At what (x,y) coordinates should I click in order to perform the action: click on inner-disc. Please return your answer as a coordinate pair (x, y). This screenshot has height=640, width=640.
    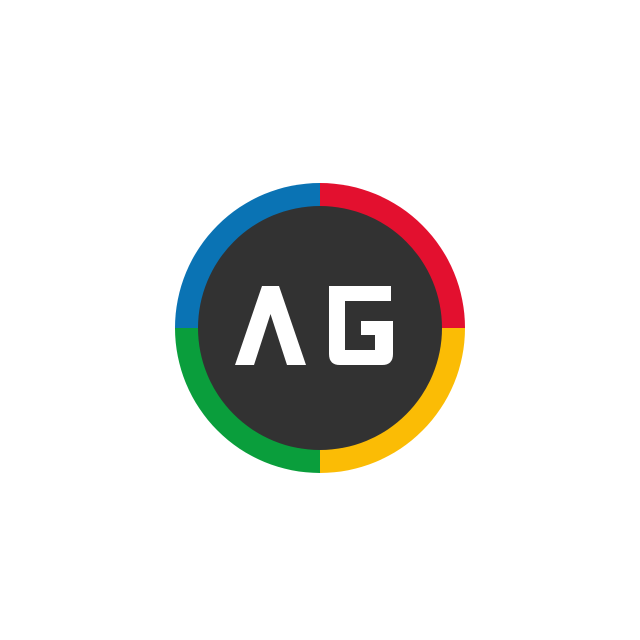
    Looking at the image, I should click on (320, 328).